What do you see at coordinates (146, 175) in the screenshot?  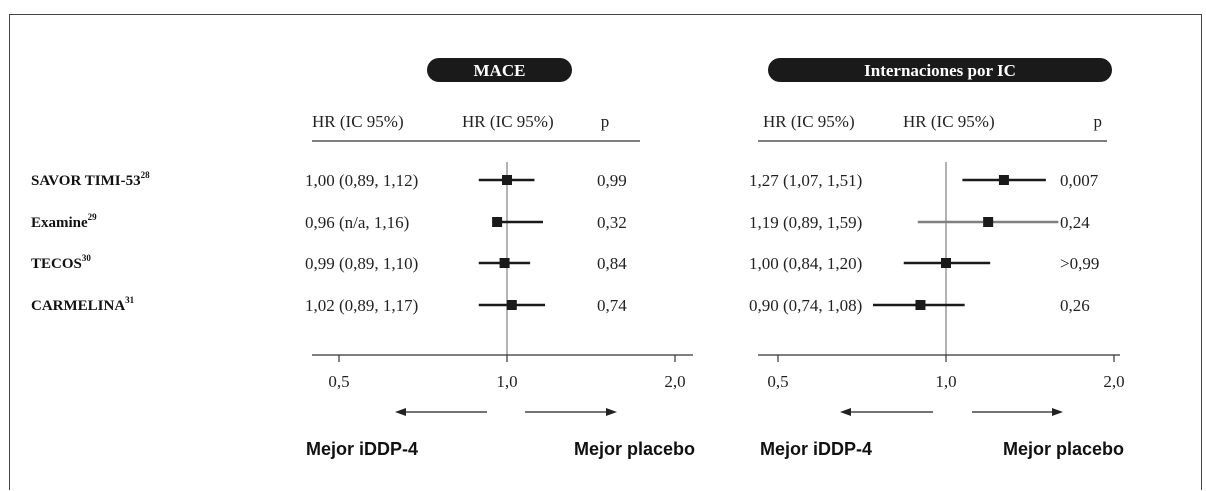 I see `study-ref-superscript: 28` at bounding box center [146, 175].